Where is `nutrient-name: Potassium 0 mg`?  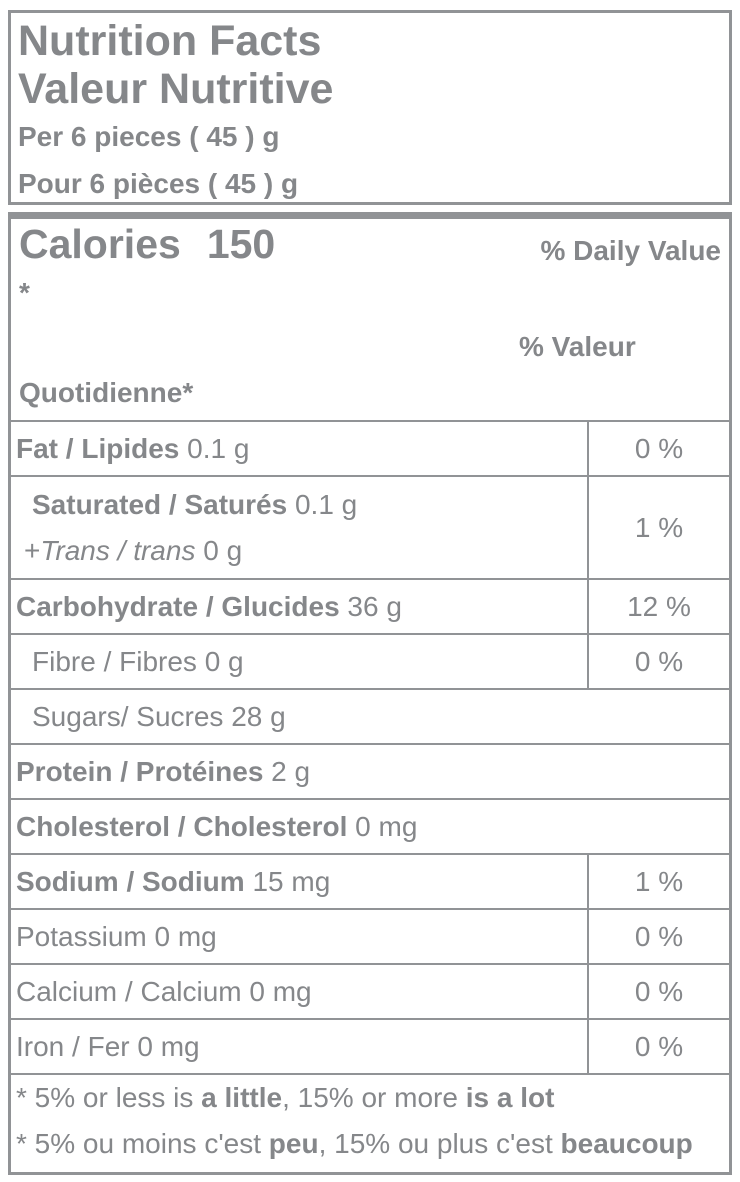 nutrient-name: Potassium 0 mg is located at coordinates (116, 936).